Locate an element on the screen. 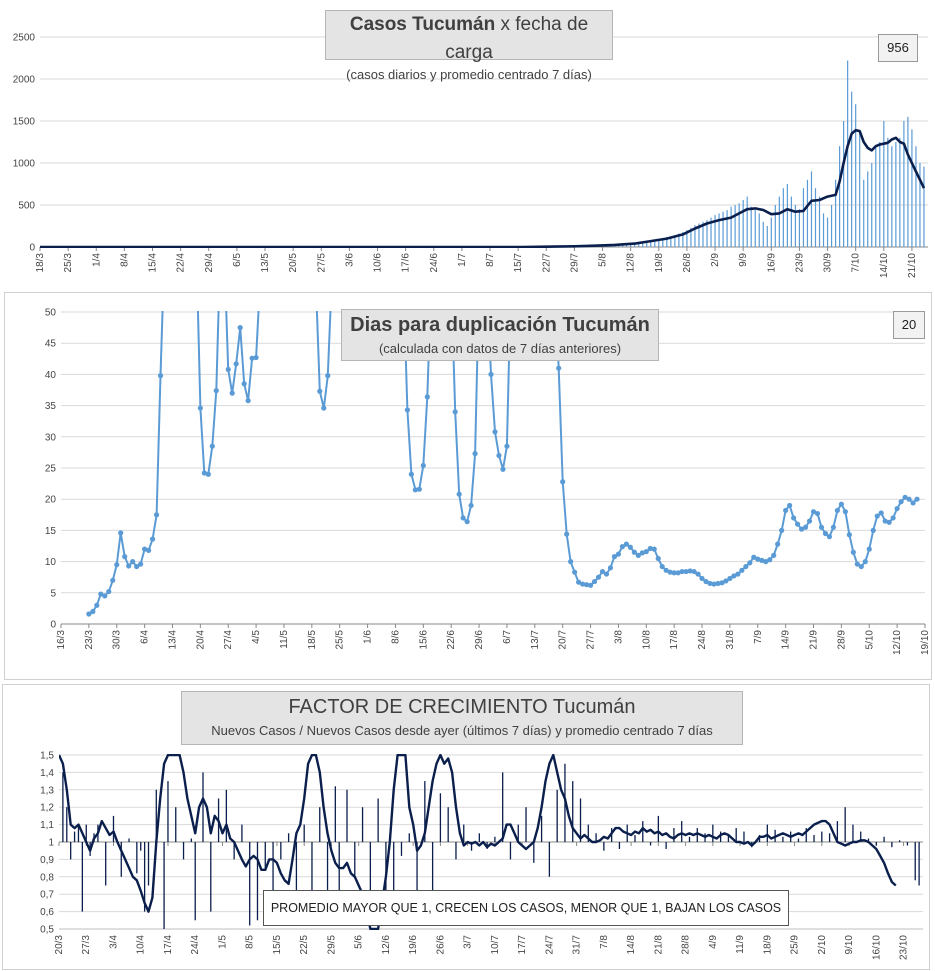 Image resolution: width=935 pixels, height=971 pixels. x-tick-label: 7/9 is located at coordinates (758, 637).